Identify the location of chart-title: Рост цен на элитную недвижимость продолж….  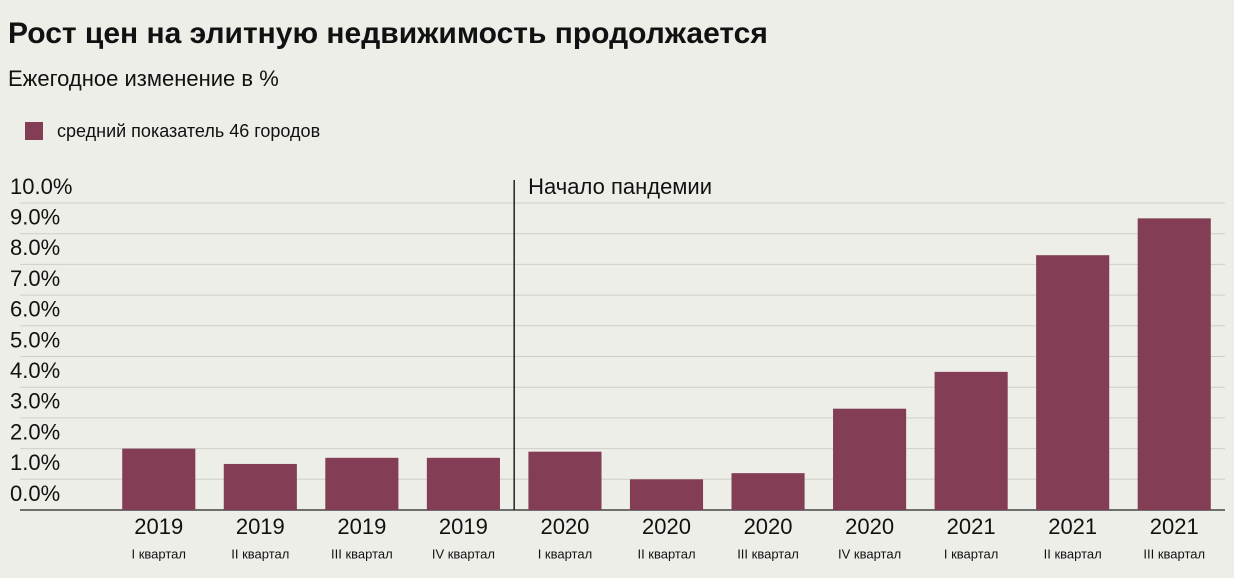
(388, 33).